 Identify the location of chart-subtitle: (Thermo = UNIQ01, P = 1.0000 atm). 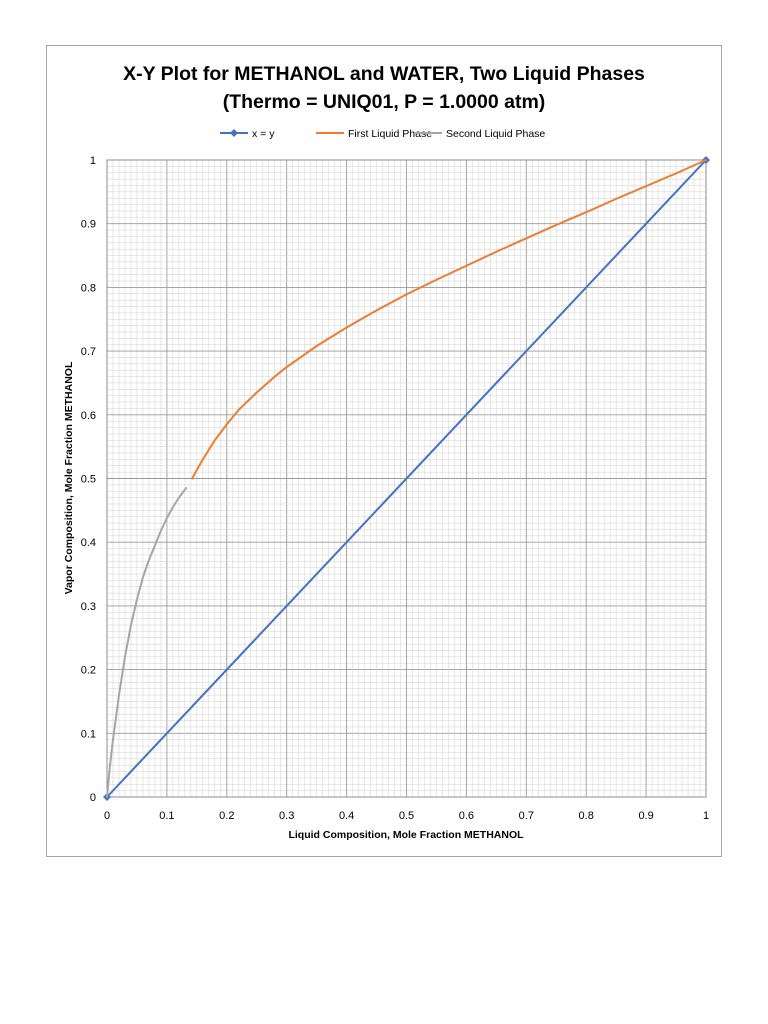
(384, 102).